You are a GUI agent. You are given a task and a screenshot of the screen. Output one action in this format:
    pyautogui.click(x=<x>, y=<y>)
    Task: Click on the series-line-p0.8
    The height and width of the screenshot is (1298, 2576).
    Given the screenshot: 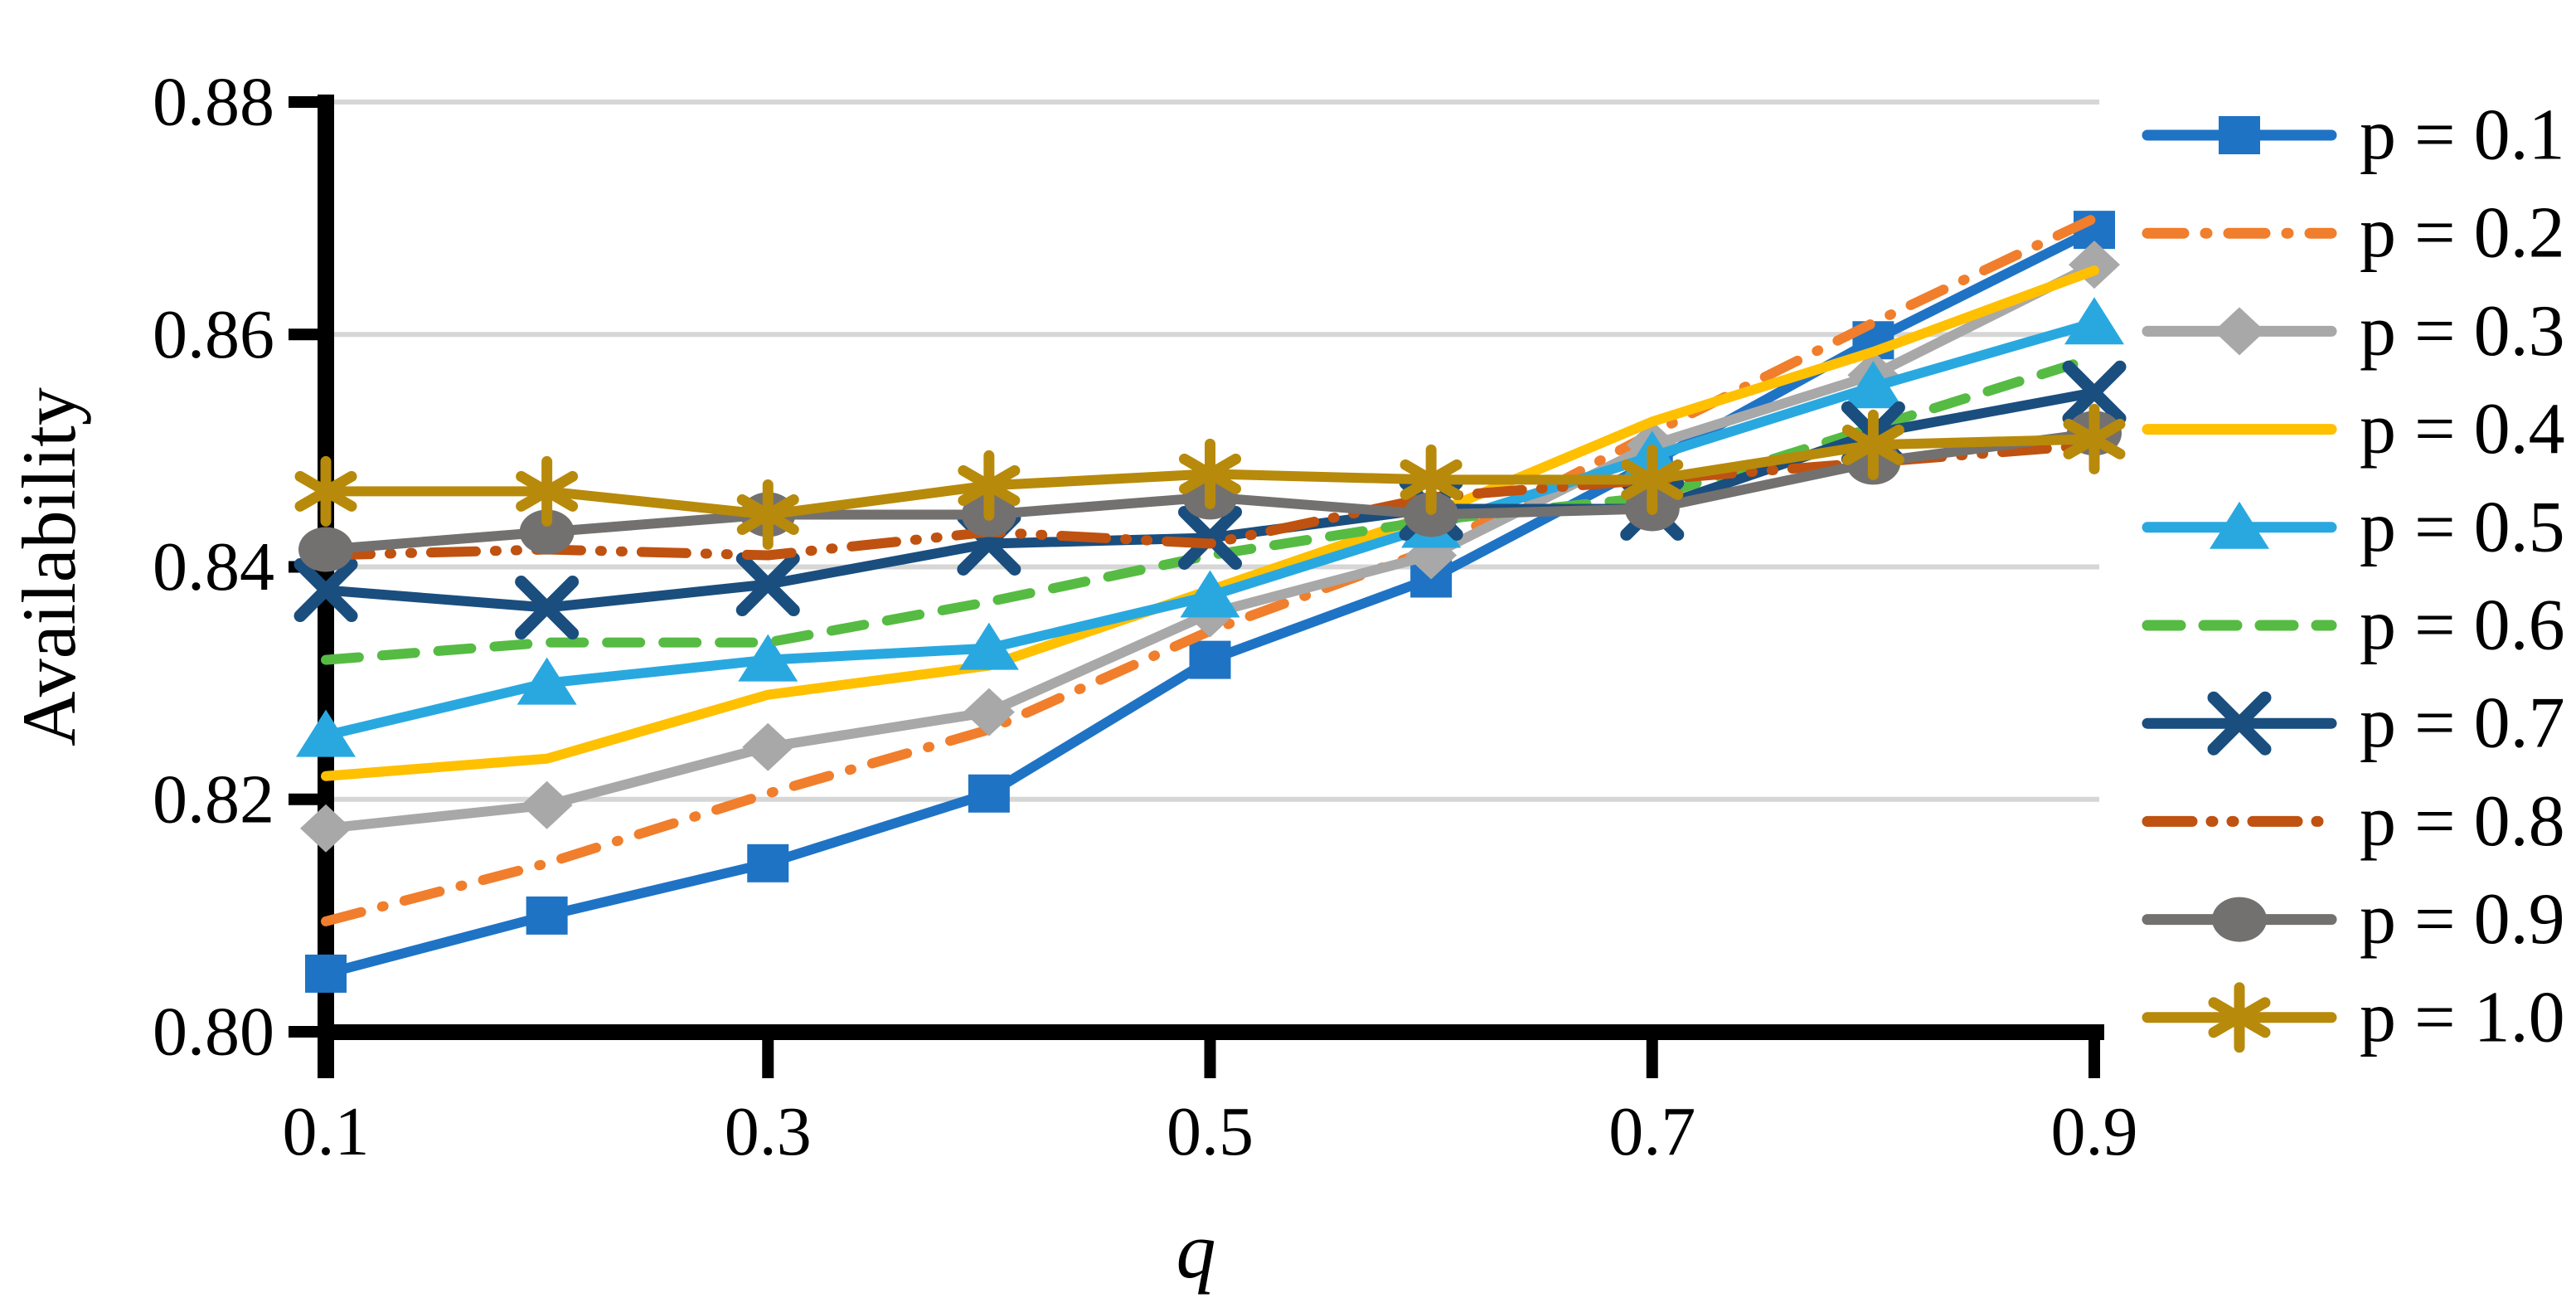 What is the action you would take?
    pyautogui.click(x=1210, y=500)
    